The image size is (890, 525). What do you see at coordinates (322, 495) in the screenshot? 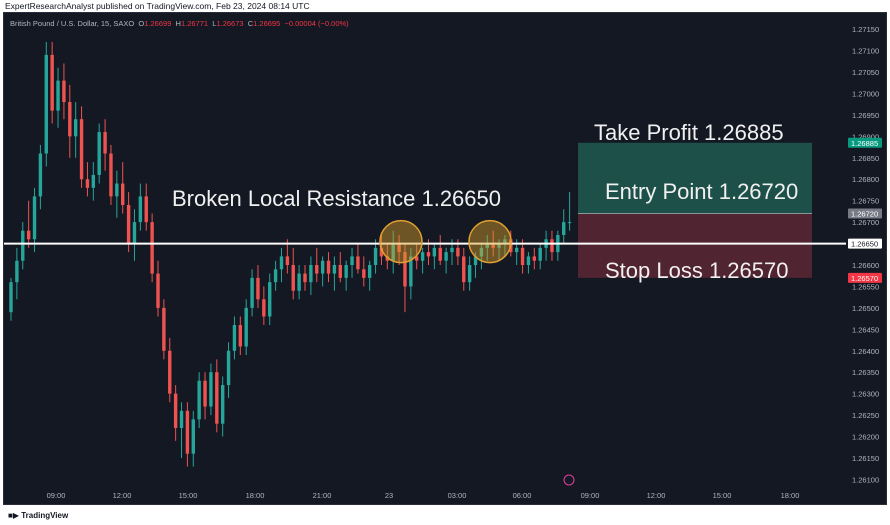
I see `time-tick-label: 21:00` at bounding box center [322, 495].